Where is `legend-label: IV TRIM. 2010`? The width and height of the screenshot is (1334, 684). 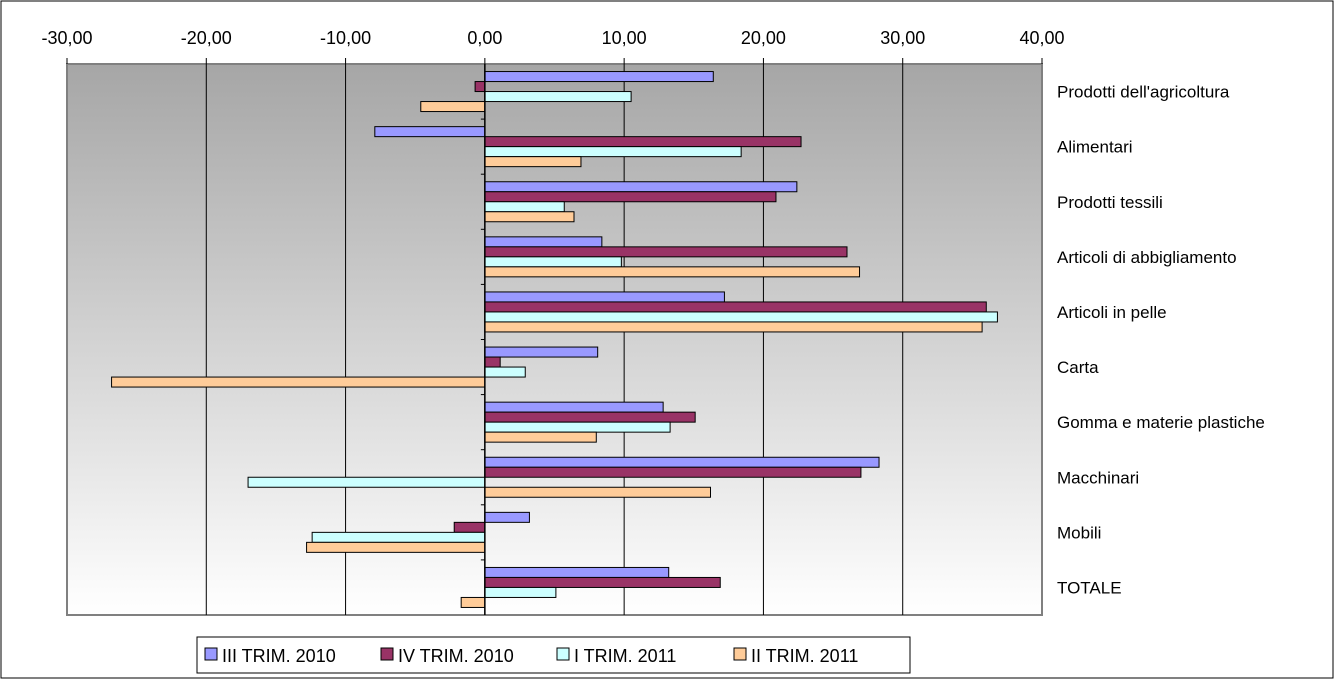 legend-label: IV TRIM. 2010 is located at coordinates (456, 656).